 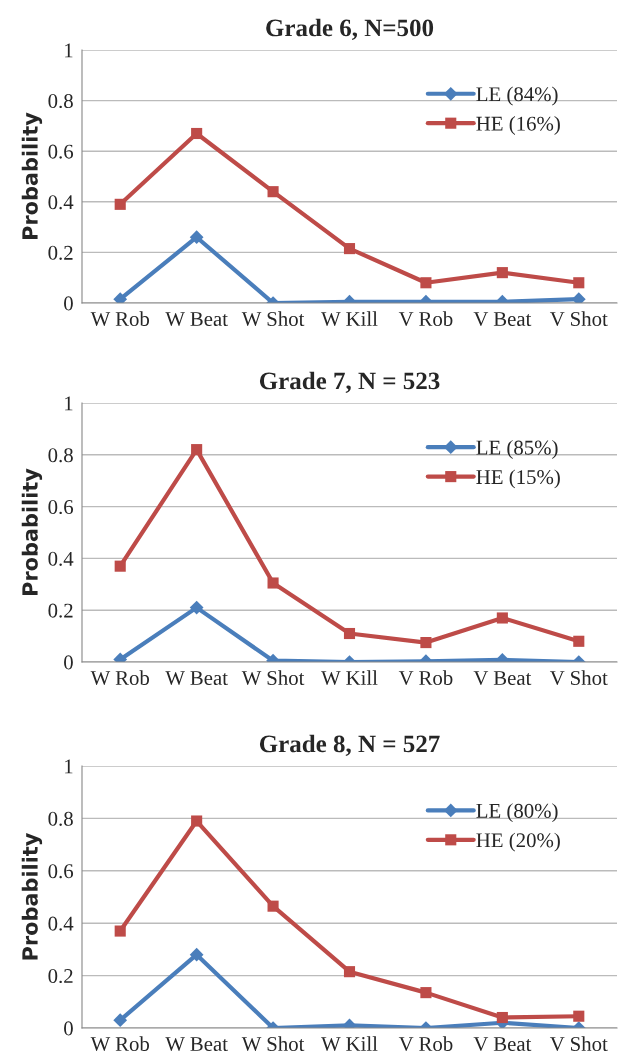 What do you see at coordinates (518, 125) in the screenshot?
I see `legend-label: HE (16%)` at bounding box center [518, 125].